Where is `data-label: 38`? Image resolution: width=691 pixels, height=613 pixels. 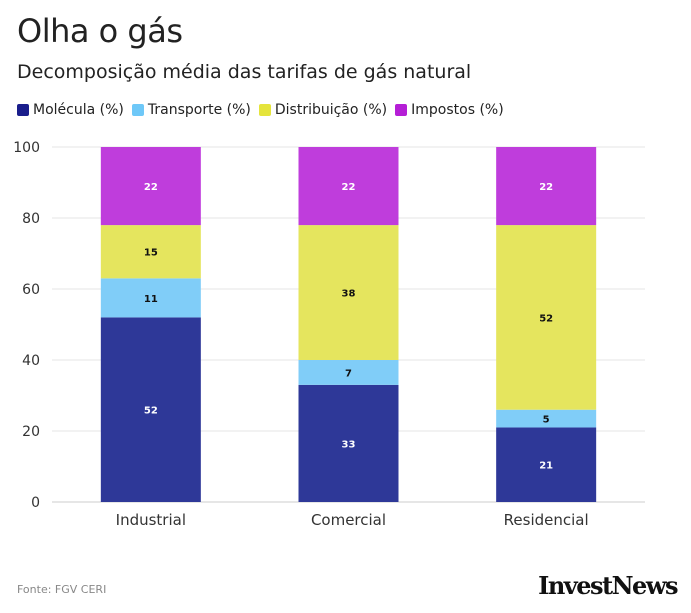
data-label: 38 is located at coordinates (349, 294).